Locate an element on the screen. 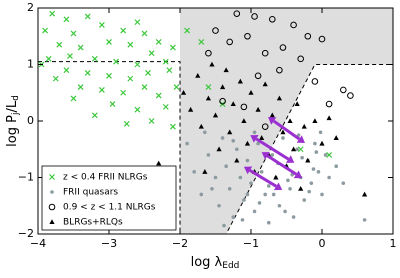  legend-label: z < 0.4 FRII NLRGs is located at coordinates (105, 178).